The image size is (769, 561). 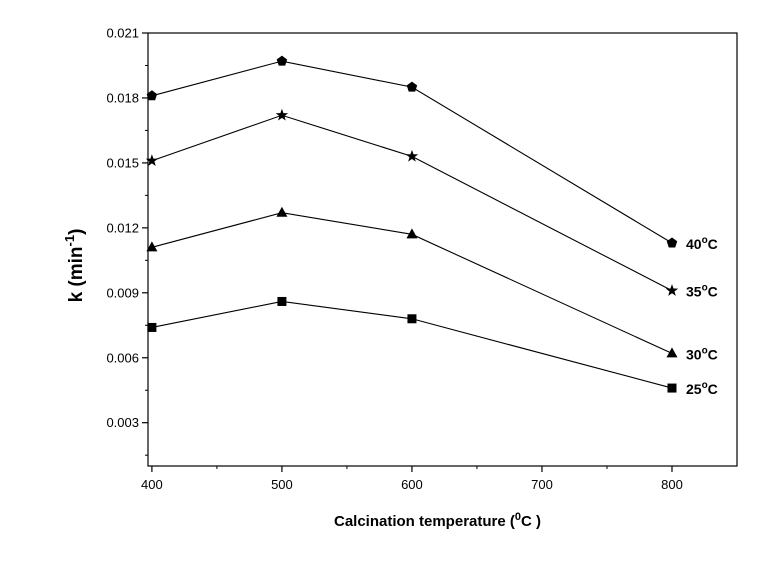 I want to click on x-tick-label: 800, so click(x=672, y=484).